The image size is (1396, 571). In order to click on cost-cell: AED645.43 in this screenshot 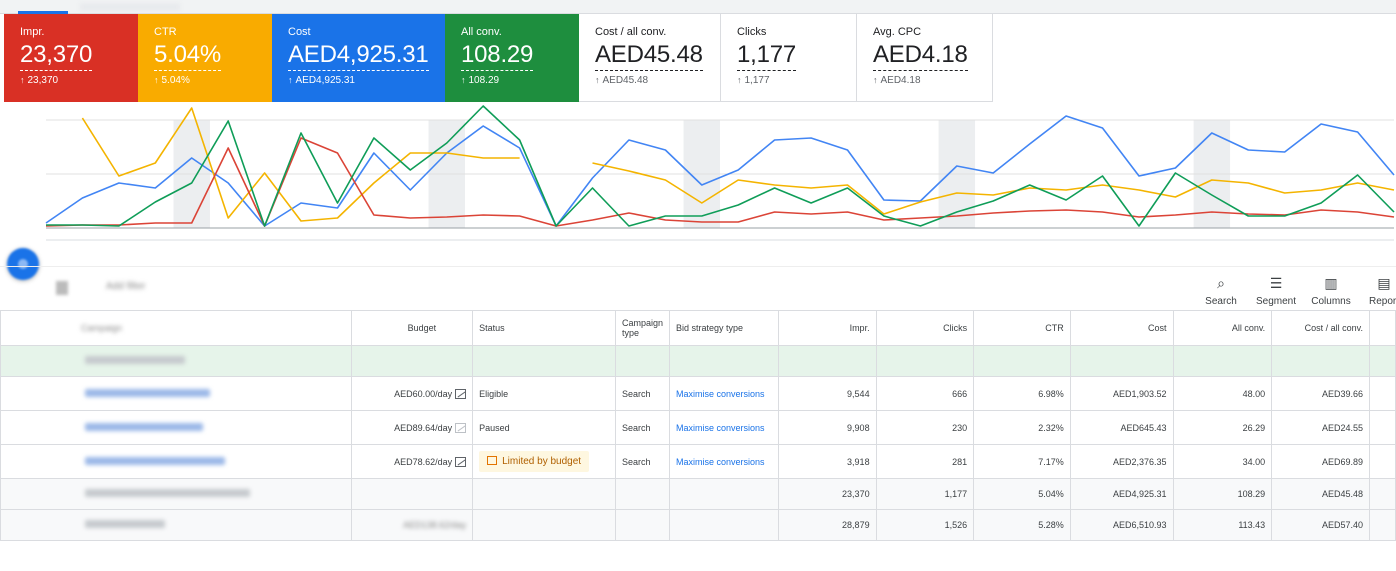, I will do `click(1121, 427)`.